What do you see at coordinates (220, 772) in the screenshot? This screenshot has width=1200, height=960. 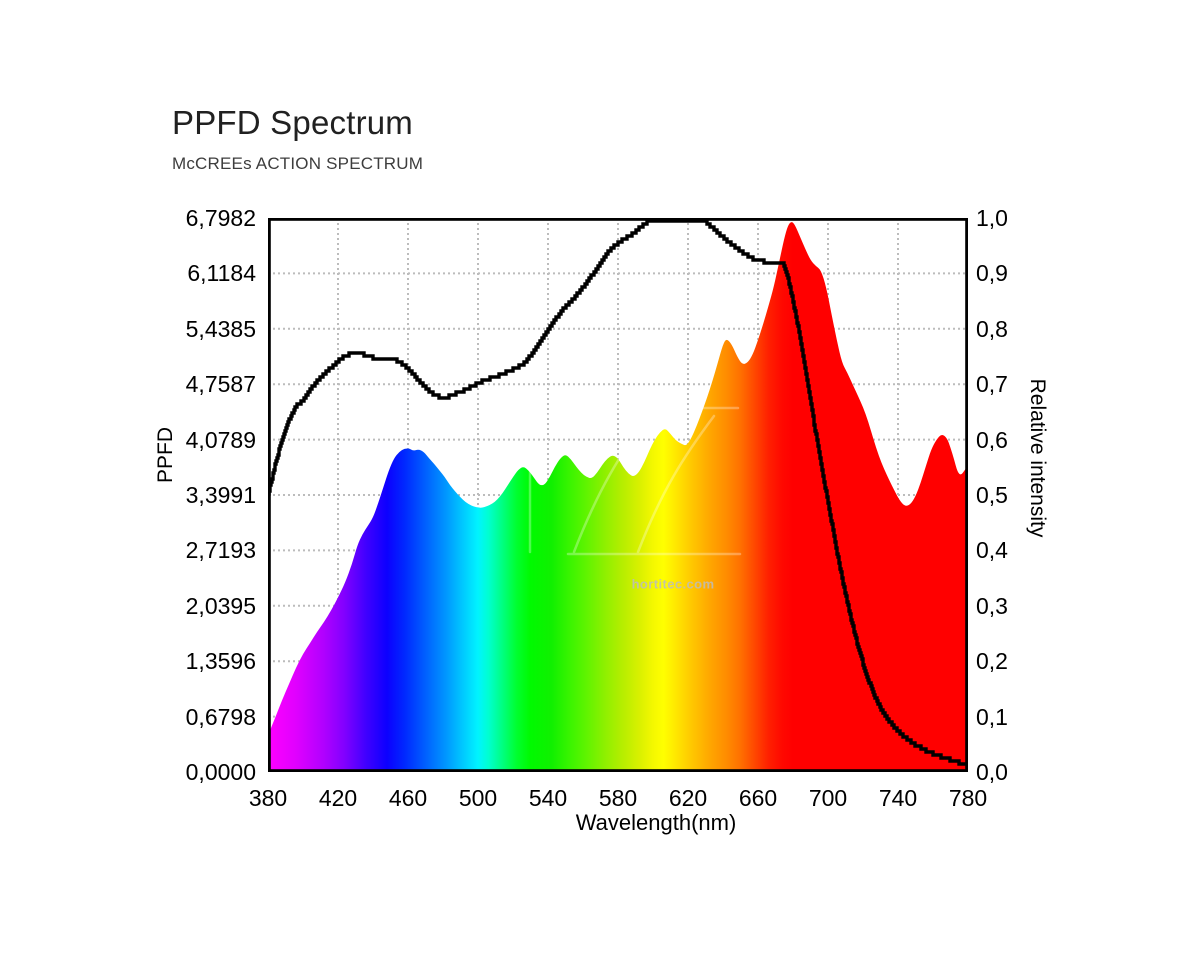 I see `y-axis-left-tick-label: 0,0000` at bounding box center [220, 772].